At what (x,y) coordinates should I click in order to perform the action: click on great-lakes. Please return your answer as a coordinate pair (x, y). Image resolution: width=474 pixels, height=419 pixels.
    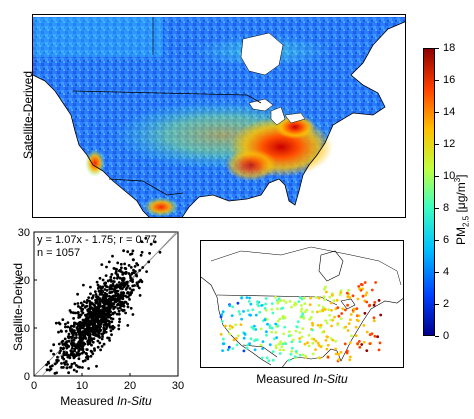
    Looking at the image, I should click on (277, 112).